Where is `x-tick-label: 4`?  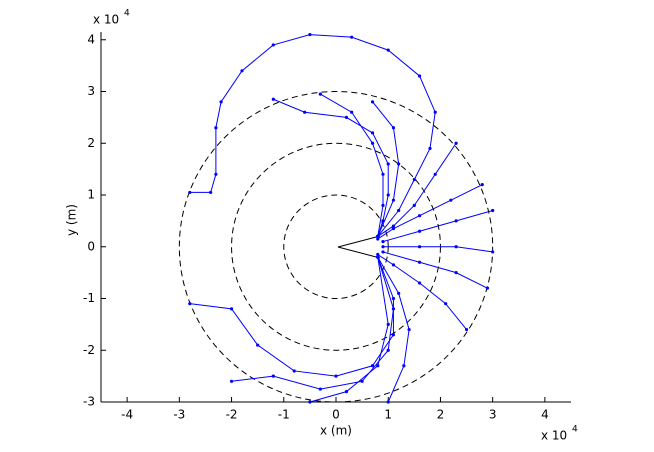 x-tick-label: 4 is located at coordinates (545, 415).